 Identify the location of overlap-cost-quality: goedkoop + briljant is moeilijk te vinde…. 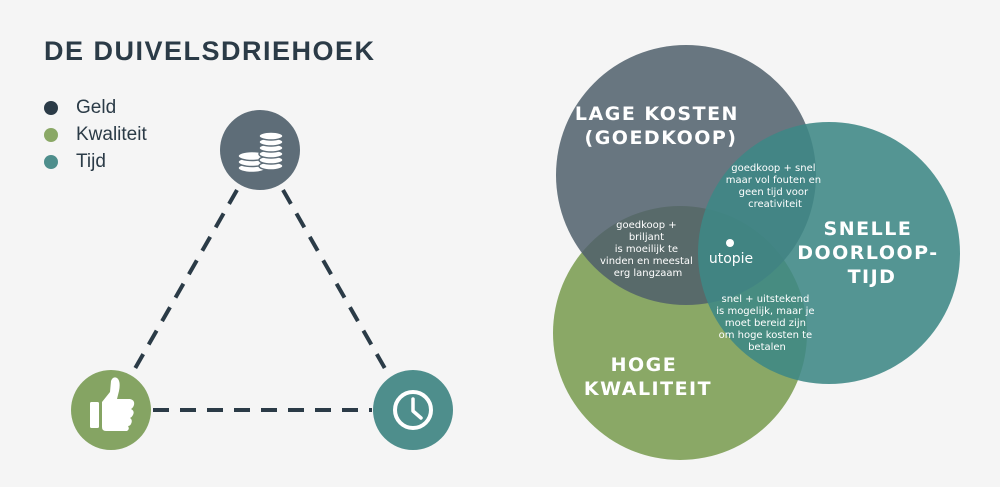
(648, 249).